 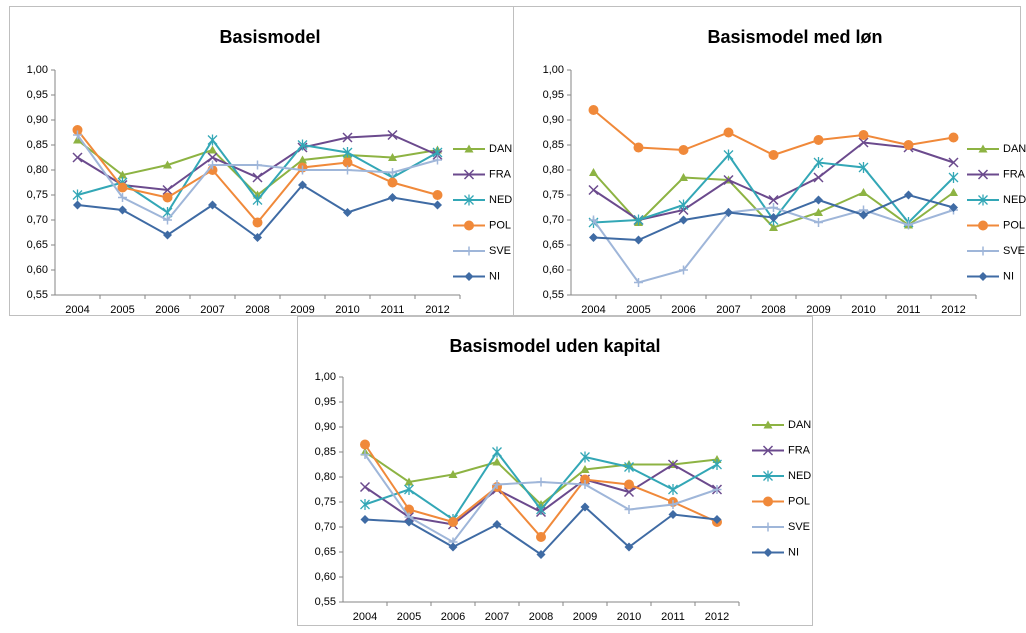 I want to click on x-tick-label: 2004, so click(x=365, y=617).